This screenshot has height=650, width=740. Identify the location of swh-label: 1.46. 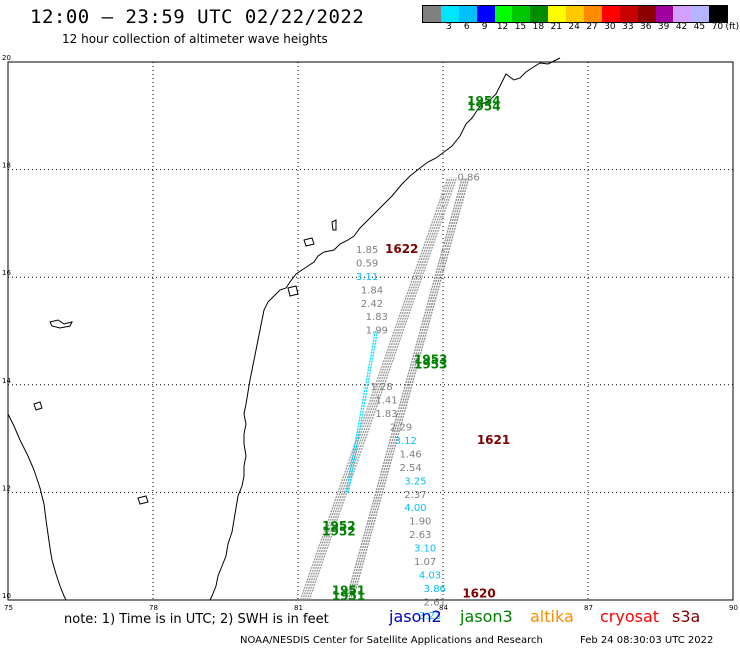
(411, 454).